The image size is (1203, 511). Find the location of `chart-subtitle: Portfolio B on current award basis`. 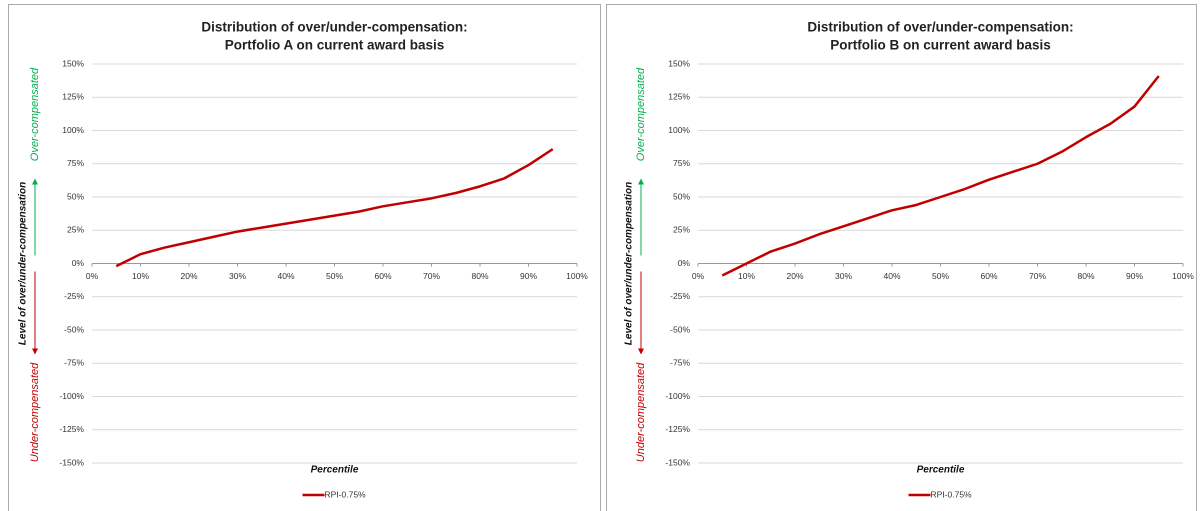

chart-subtitle: Portfolio B on current award basis is located at coordinates (940, 45).